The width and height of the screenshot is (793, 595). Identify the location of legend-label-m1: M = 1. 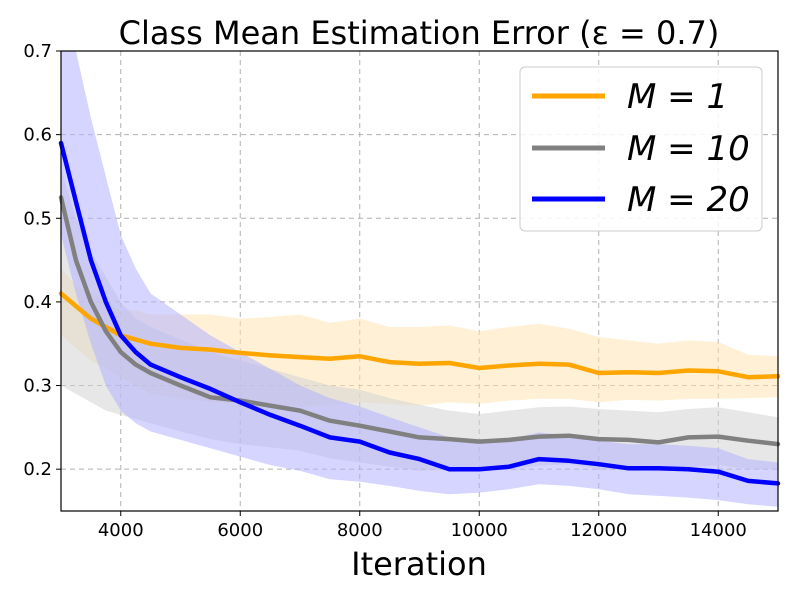
(677, 97).